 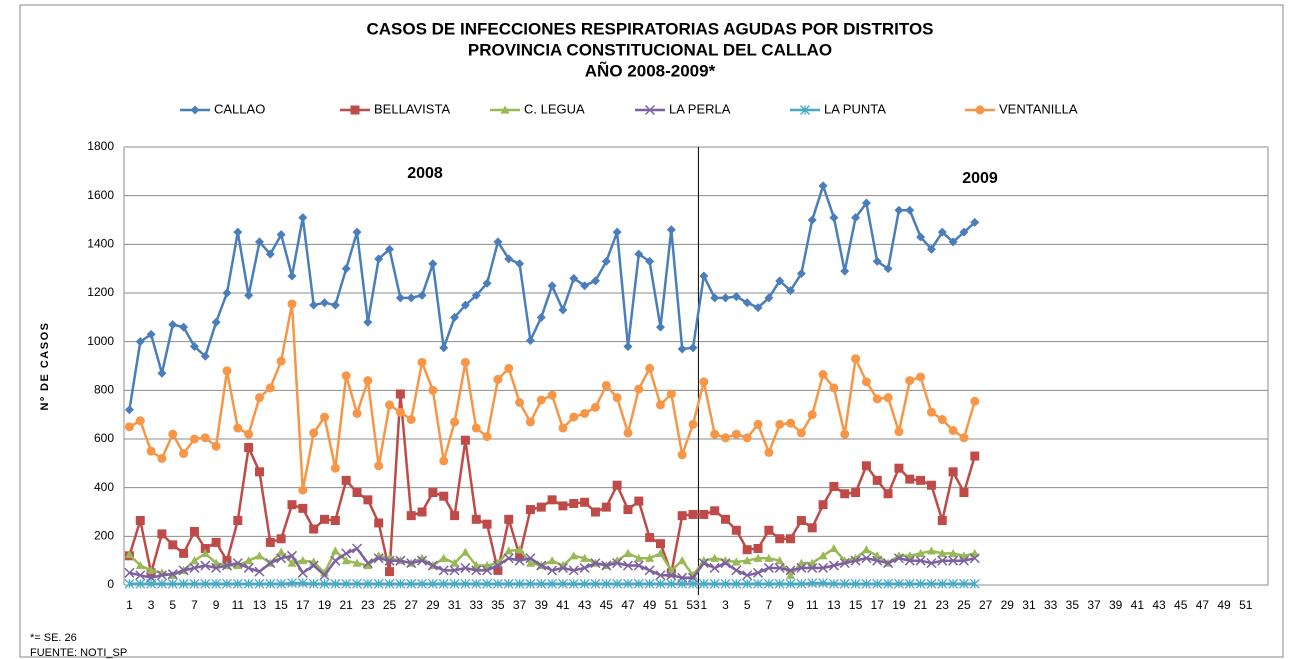 What do you see at coordinates (628, 605) in the screenshot?
I see `x-tick-label: 47` at bounding box center [628, 605].